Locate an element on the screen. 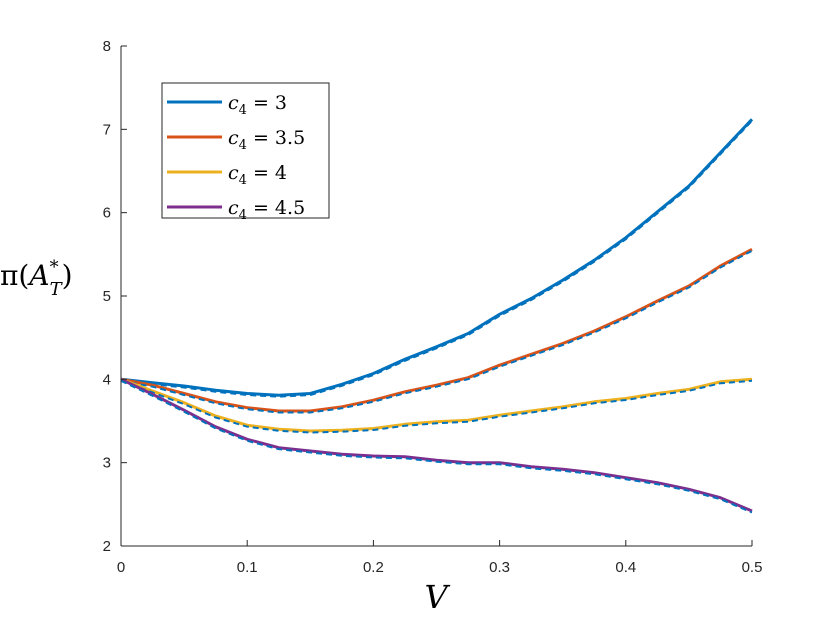 The height and width of the screenshot is (623, 830). series-line-dashed is located at coordinates (436, 406).